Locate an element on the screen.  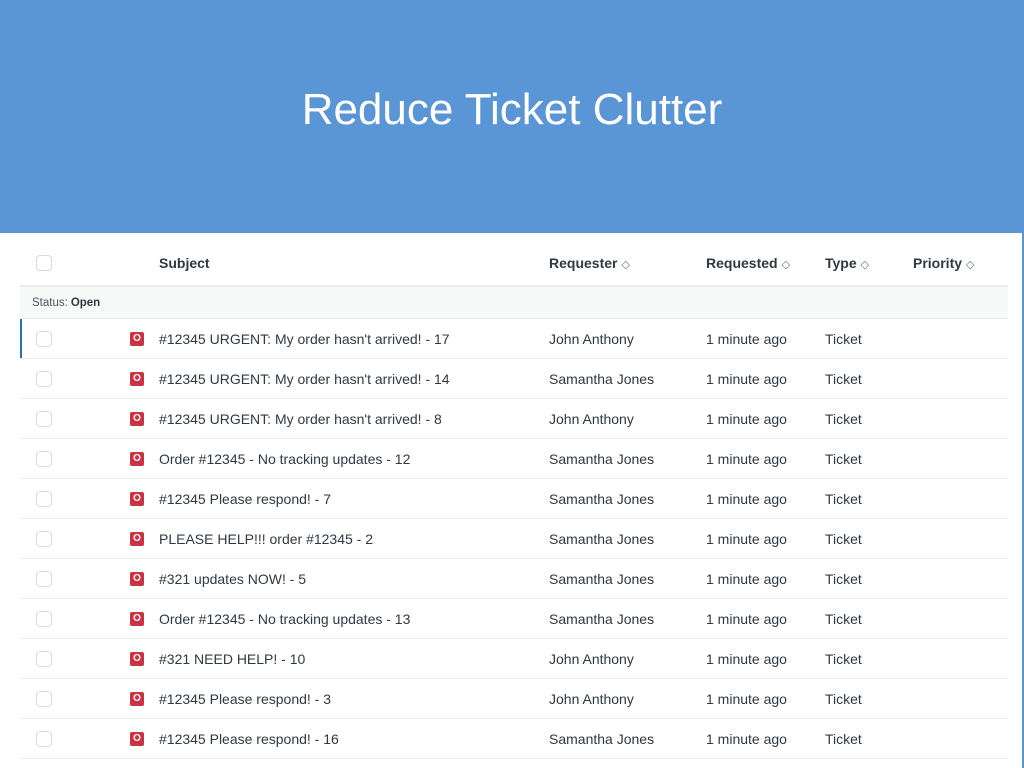
group-label: Status: is located at coordinates (50, 302).